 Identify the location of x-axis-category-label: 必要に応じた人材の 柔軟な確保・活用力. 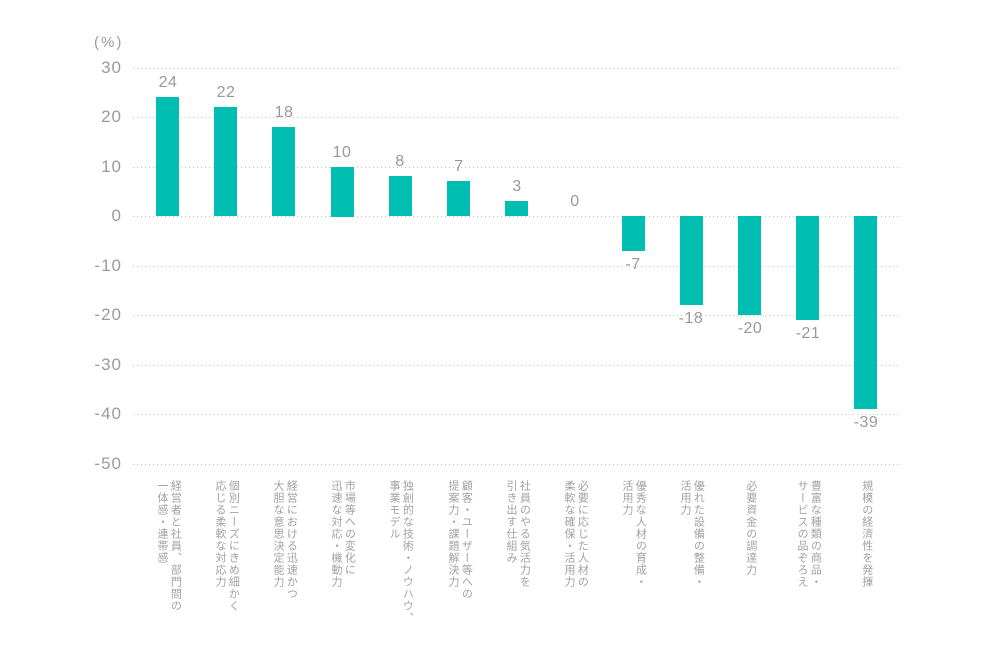
(576, 534).